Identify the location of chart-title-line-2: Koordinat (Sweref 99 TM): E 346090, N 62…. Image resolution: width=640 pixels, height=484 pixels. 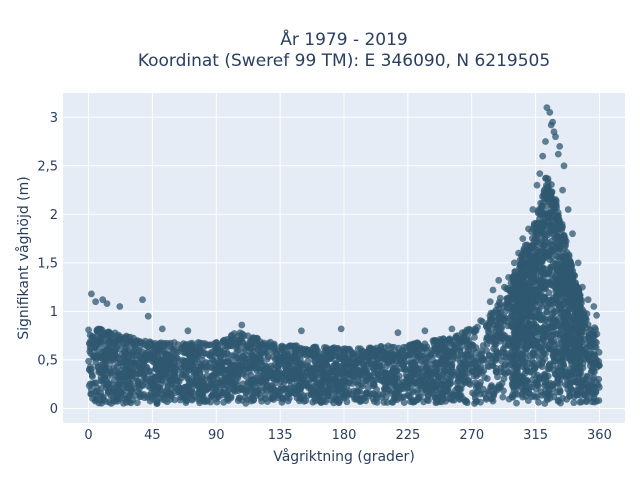
(344, 61).